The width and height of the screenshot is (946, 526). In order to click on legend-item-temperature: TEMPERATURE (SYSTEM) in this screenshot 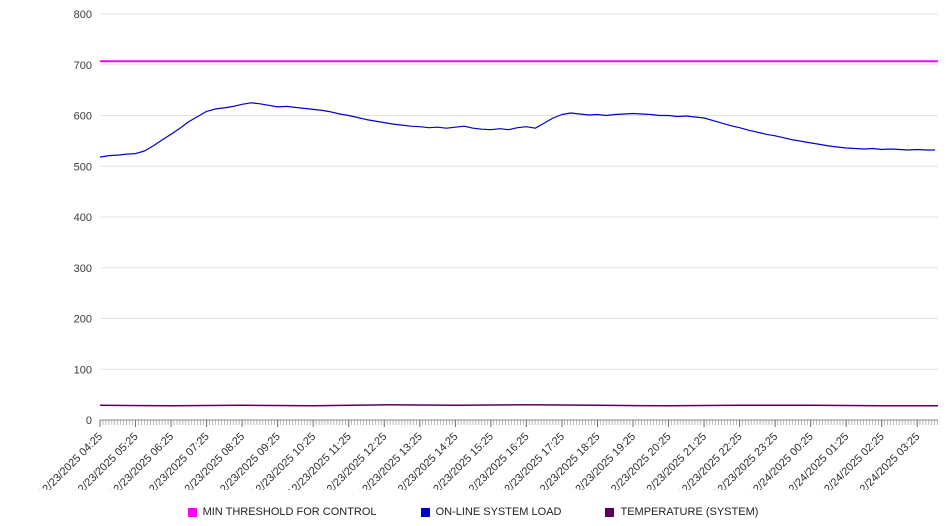, I will do `click(681, 512)`.